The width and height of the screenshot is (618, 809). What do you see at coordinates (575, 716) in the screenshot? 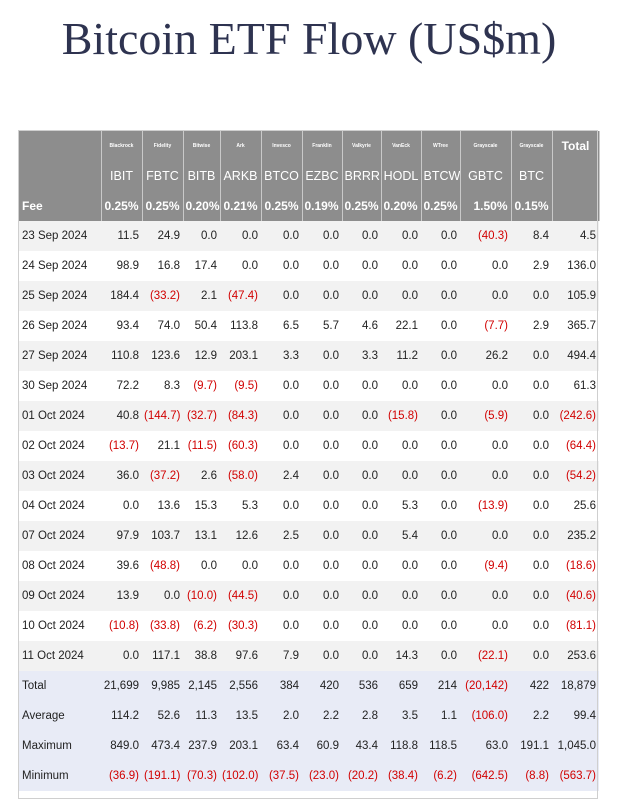
I see `summary-total: 99.4` at bounding box center [575, 716].